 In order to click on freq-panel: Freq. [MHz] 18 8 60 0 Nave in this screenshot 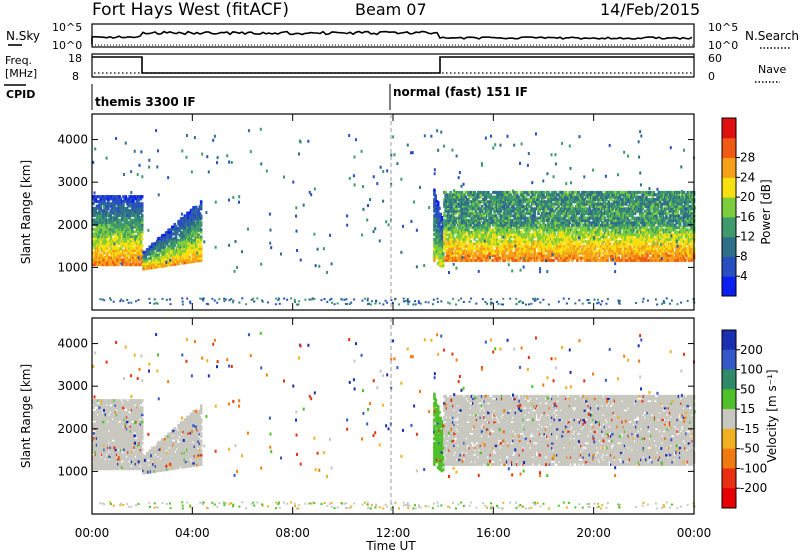, I will do `click(395, 67)`.